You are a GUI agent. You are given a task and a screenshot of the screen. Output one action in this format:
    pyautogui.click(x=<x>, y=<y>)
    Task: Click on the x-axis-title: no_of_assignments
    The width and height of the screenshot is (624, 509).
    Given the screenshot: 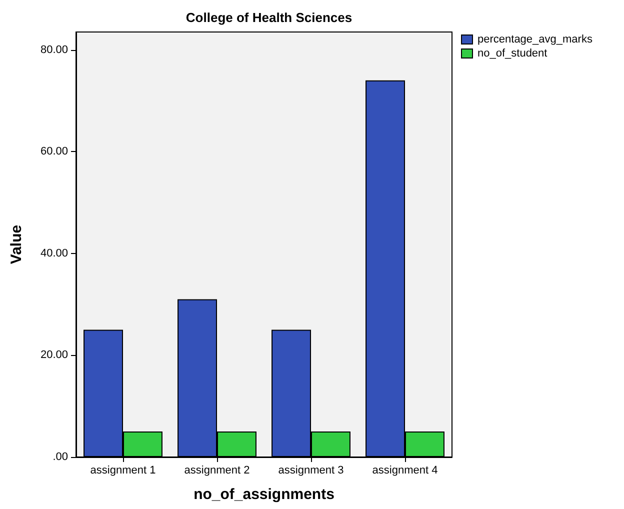 What is the action you would take?
    pyautogui.click(x=264, y=494)
    